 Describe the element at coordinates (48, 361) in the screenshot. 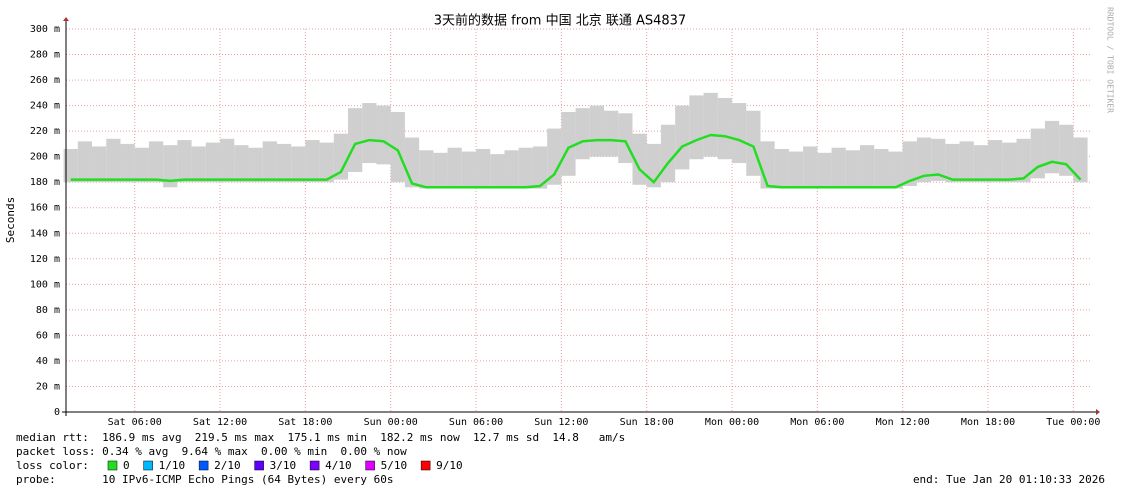

I see `y-tick-label: 40 m` at that location.